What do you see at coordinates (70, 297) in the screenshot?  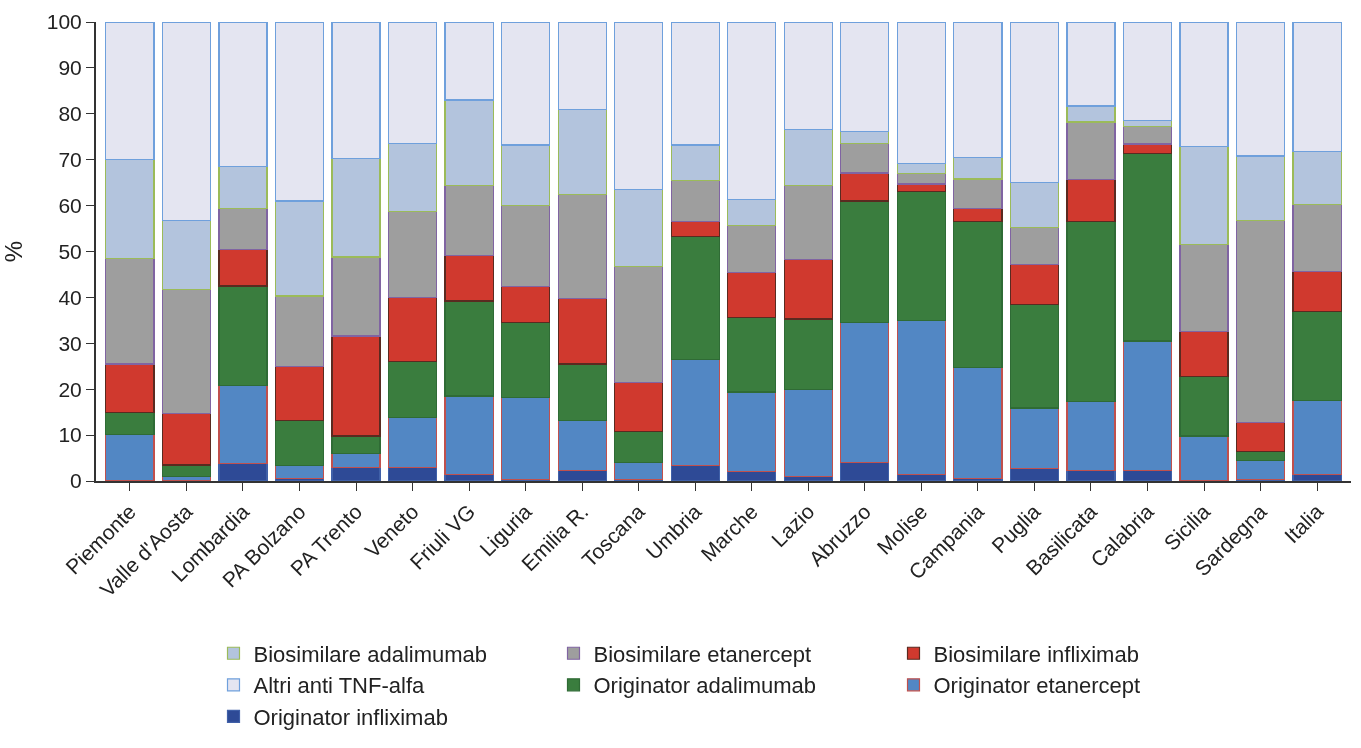 I see `y-tick-label: 40` at bounding box center [70, 297].